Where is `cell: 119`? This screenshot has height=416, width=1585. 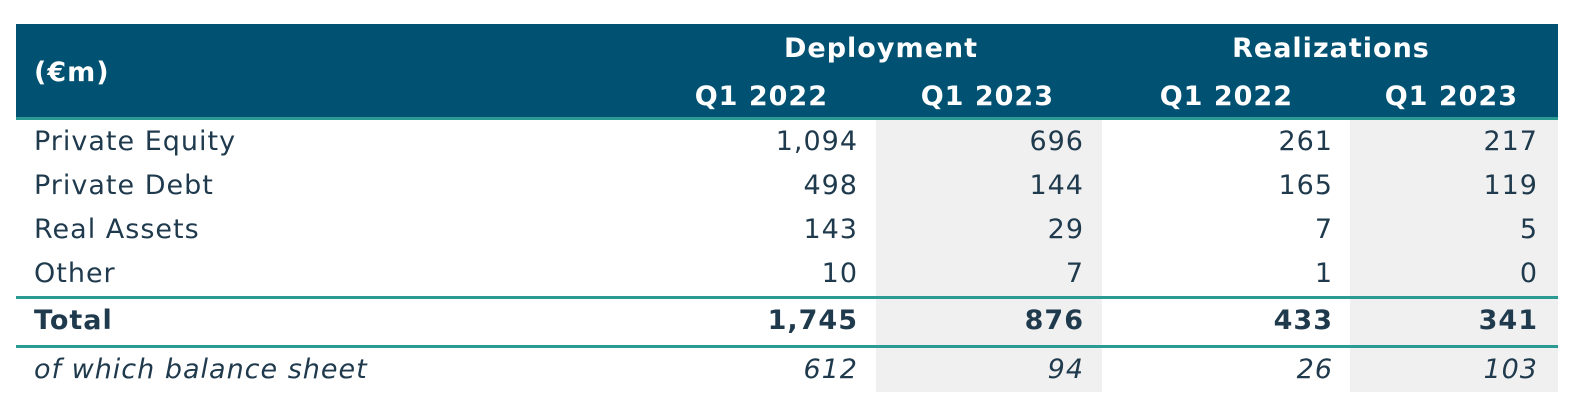
cell: 119 is located at coordinates (1510, 185).